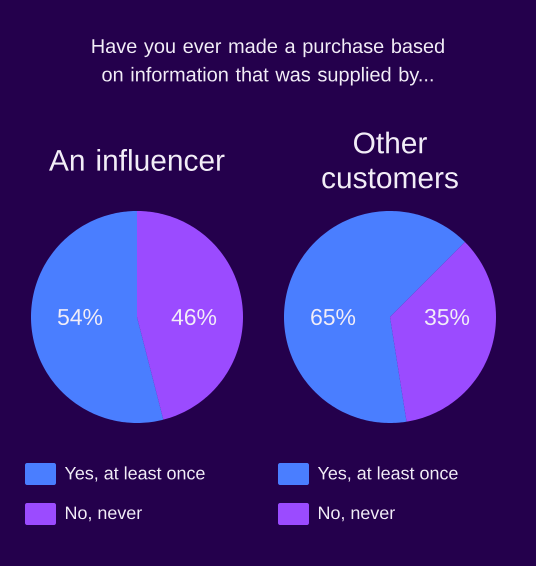  Describe the element at coordinates (447, 317) in the screenshot. I see `data-label: 35%` at that location.